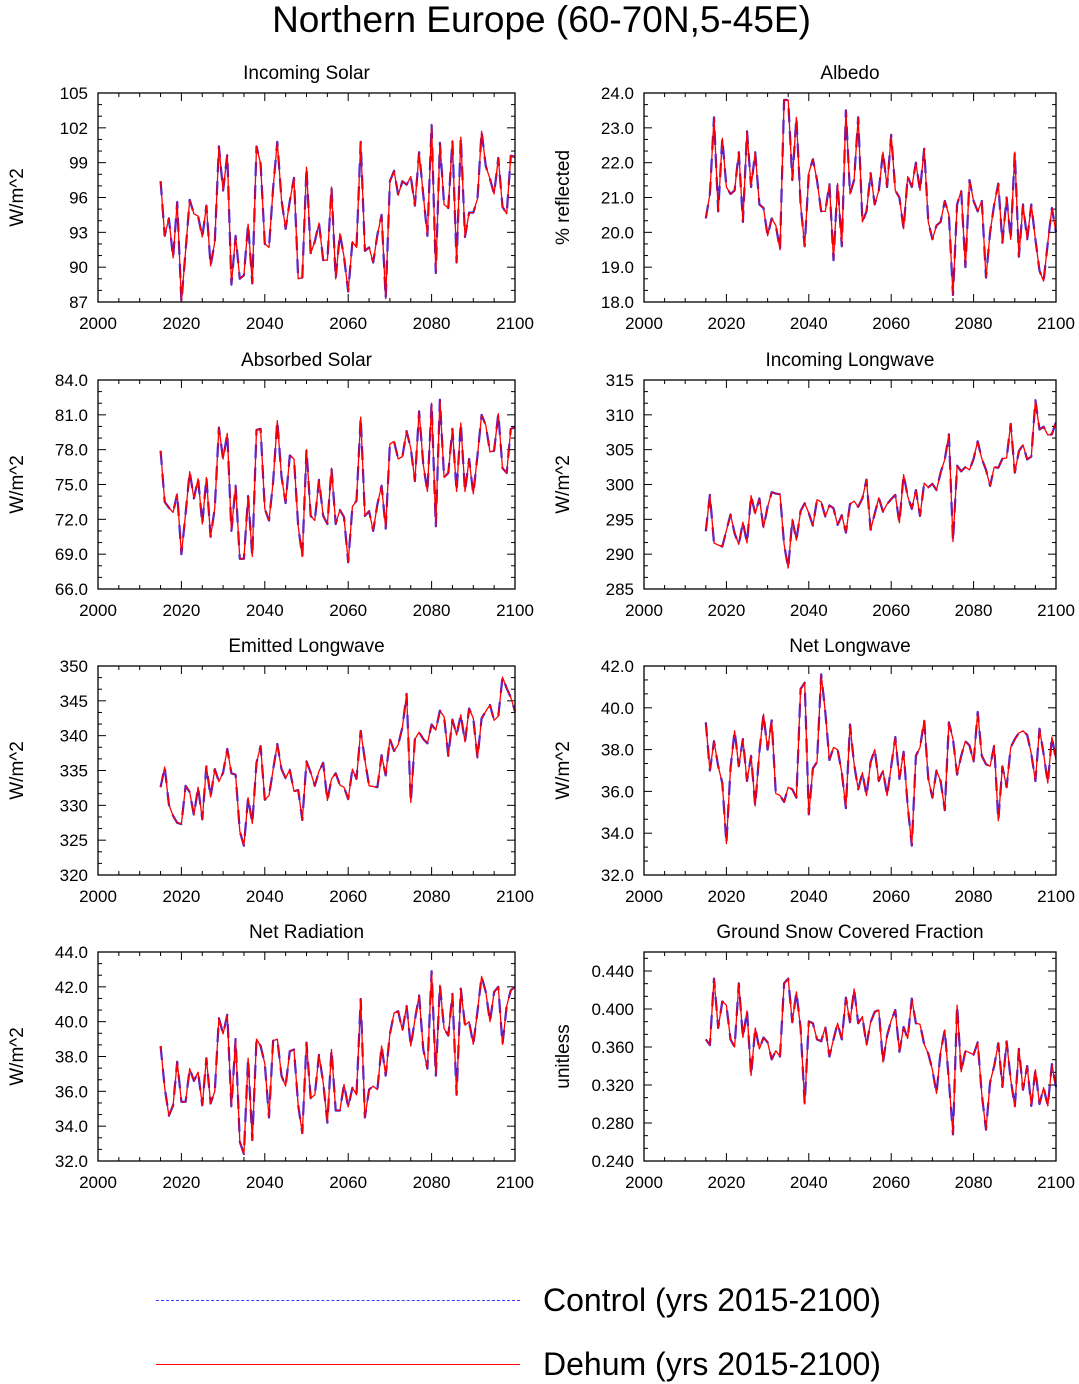  Describe the element at coordinates (306, 73) in the screenshot. I see `panel-title: Incoming Solar` at that location.